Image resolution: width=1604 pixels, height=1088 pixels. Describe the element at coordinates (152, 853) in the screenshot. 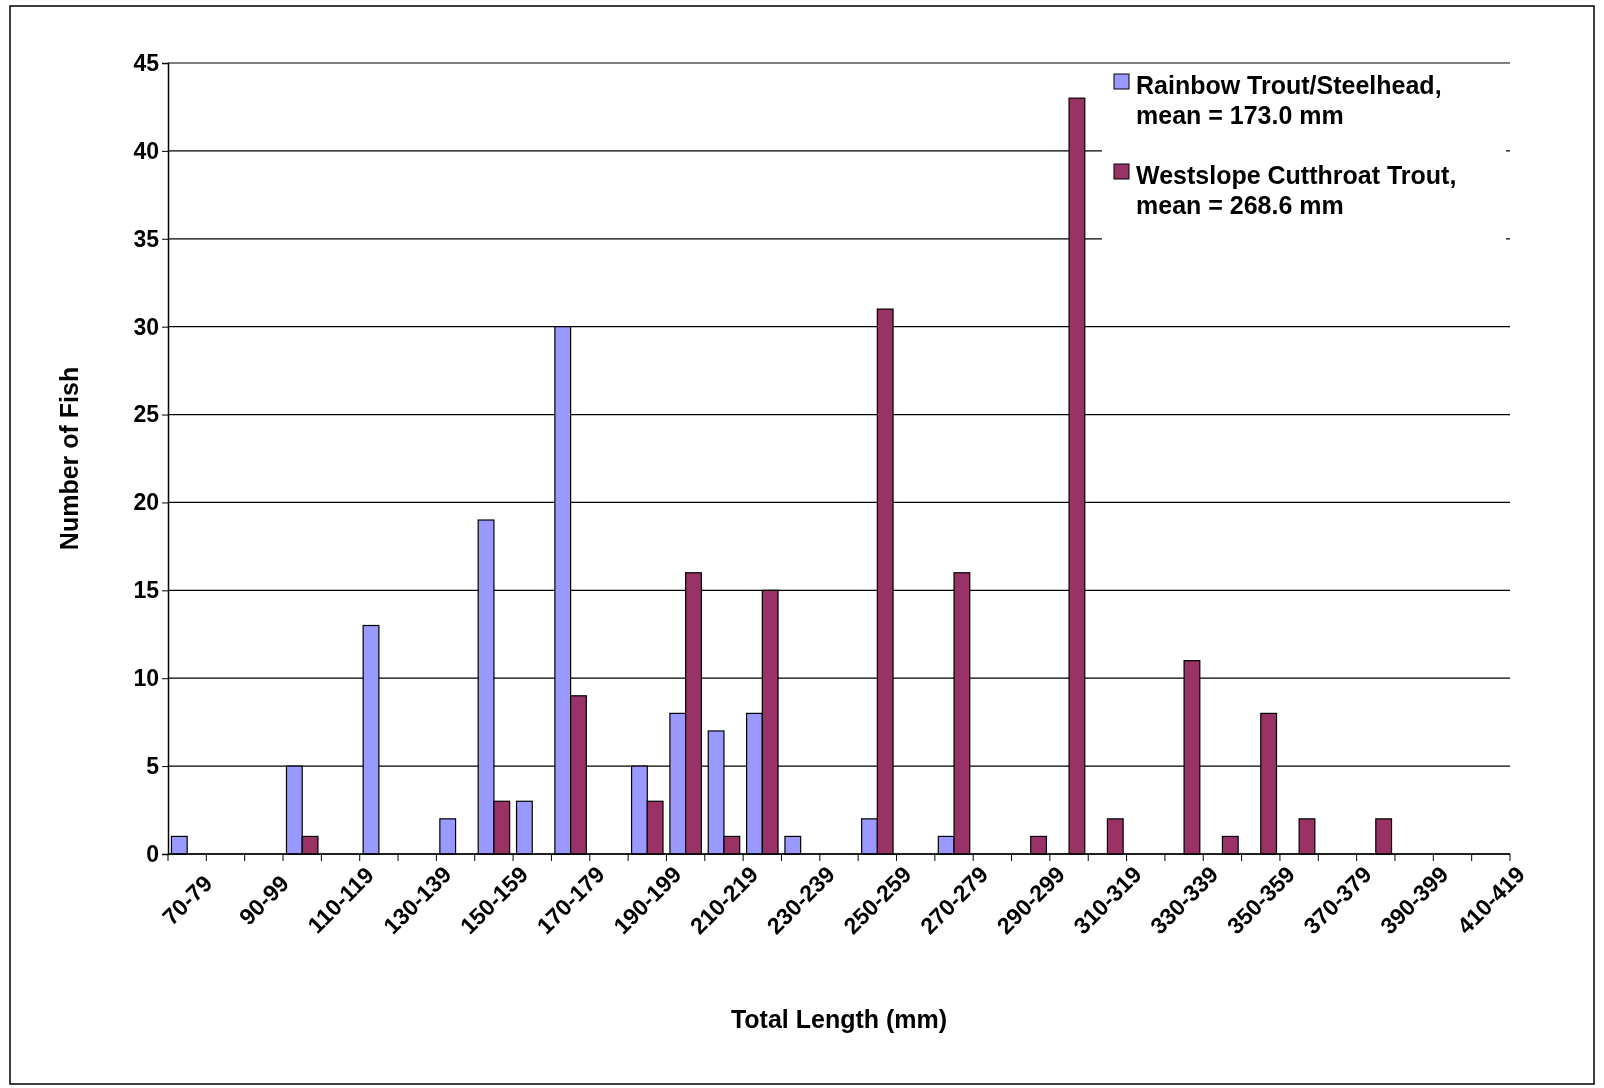

I see `y-tick-label: 0` at that location.